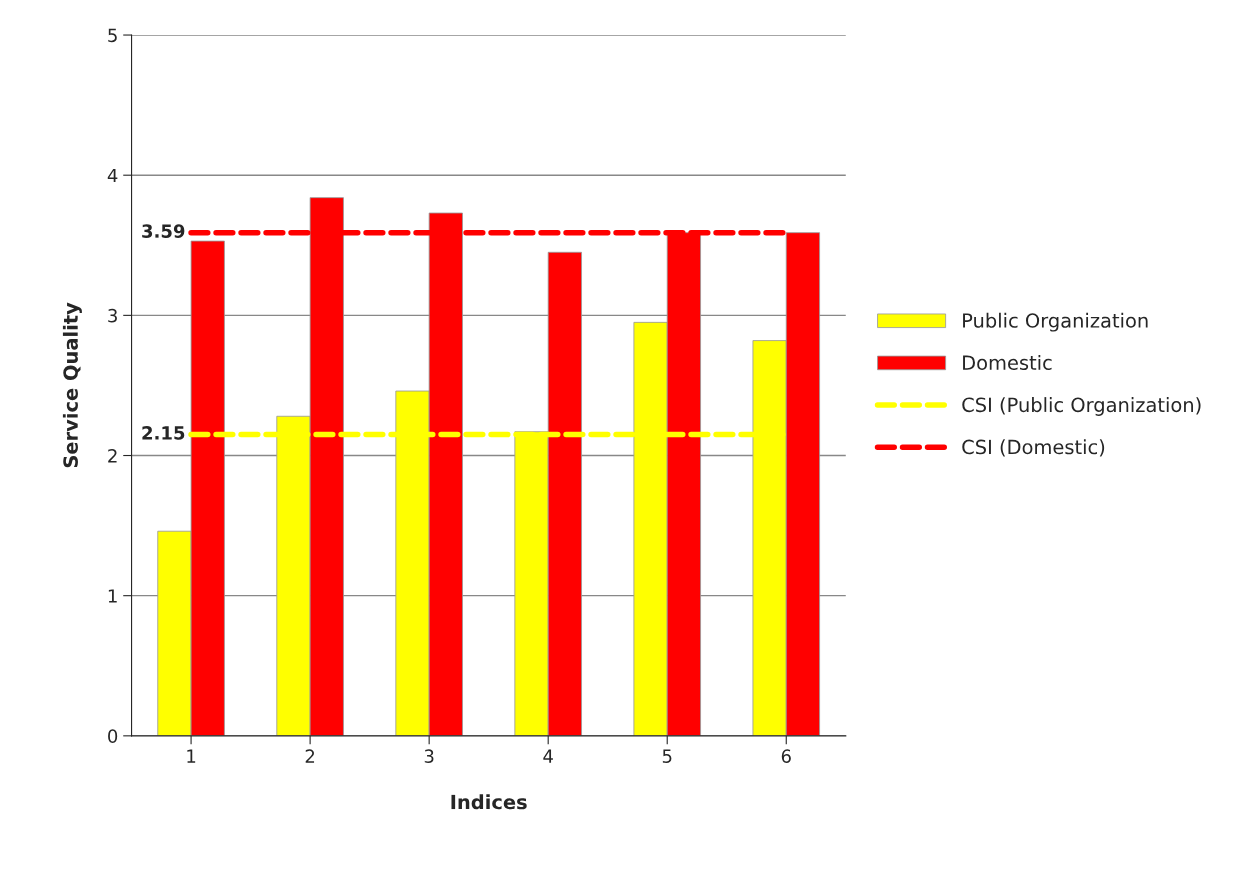 The height and width of the screenshot is (876, 1253). I want to click on x-axis-title: Indices, so click(489, 802).